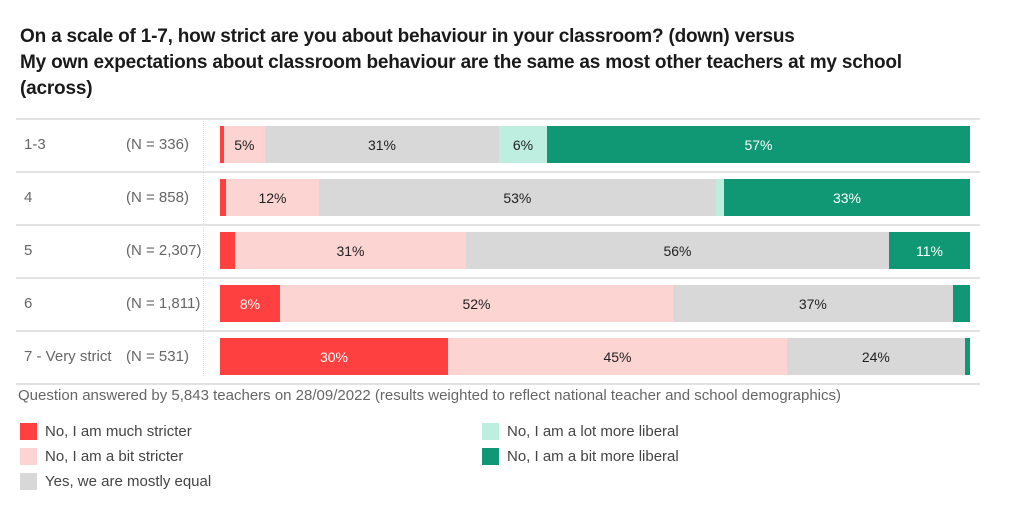 The height and width of the screenshot is (512, 1024). What do you see at coordinates (35, 144) in the screenshot?
I see `row-label: 1-3` at bounding box center [35, 144].